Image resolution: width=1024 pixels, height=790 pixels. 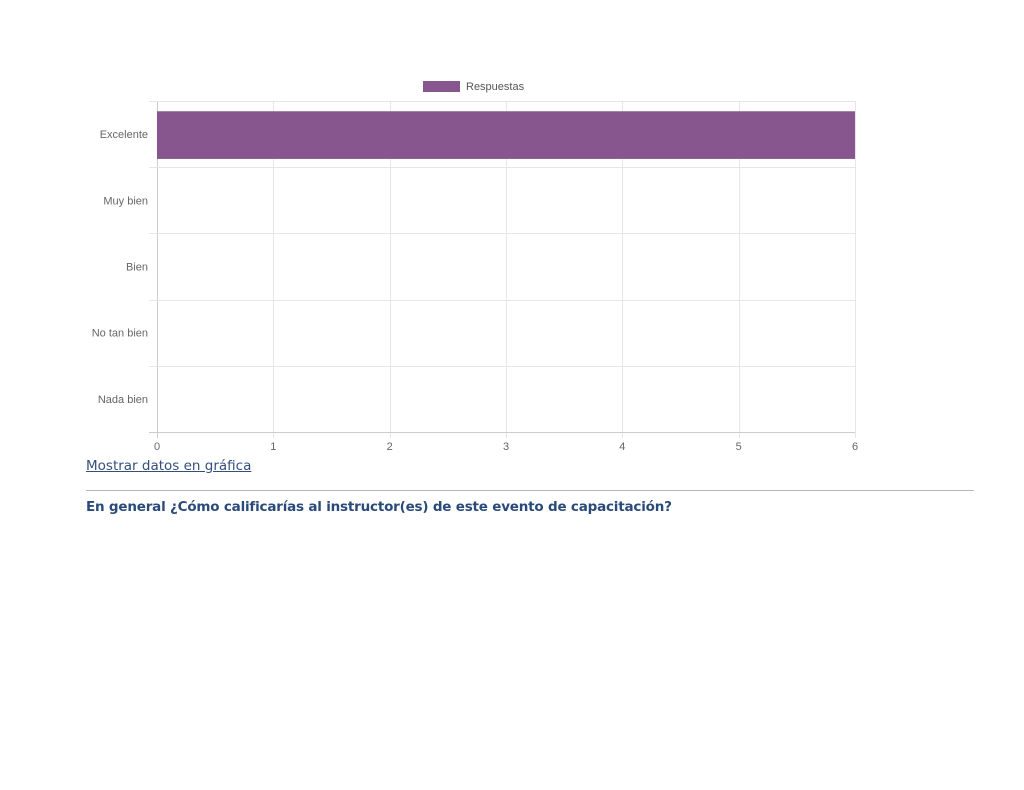 I want to click on legend-swatch, so click(x=441, y=86).